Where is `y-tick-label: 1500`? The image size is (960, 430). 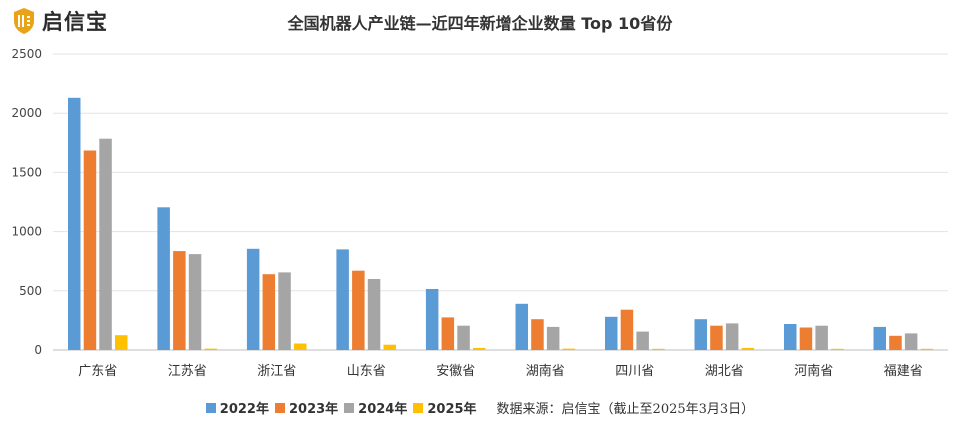
y-tick-label: 1500 is located at coordinates (26, 172).